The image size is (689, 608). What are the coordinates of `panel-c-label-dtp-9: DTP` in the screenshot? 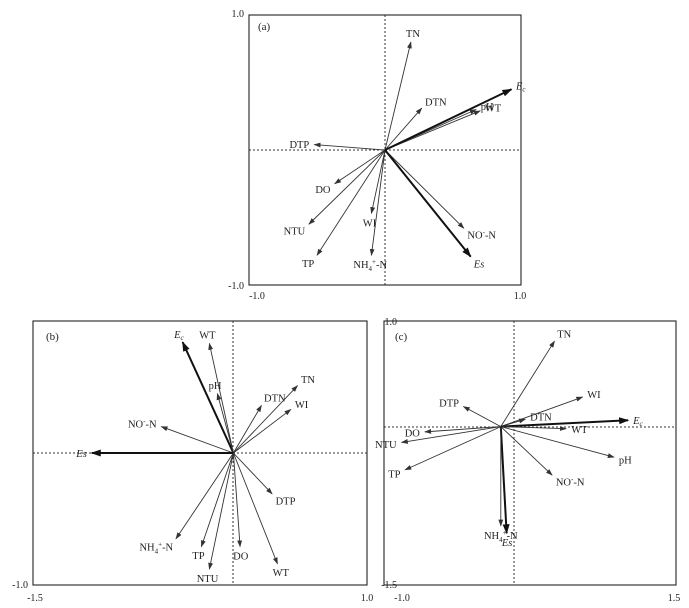 It's located at (449, 403).